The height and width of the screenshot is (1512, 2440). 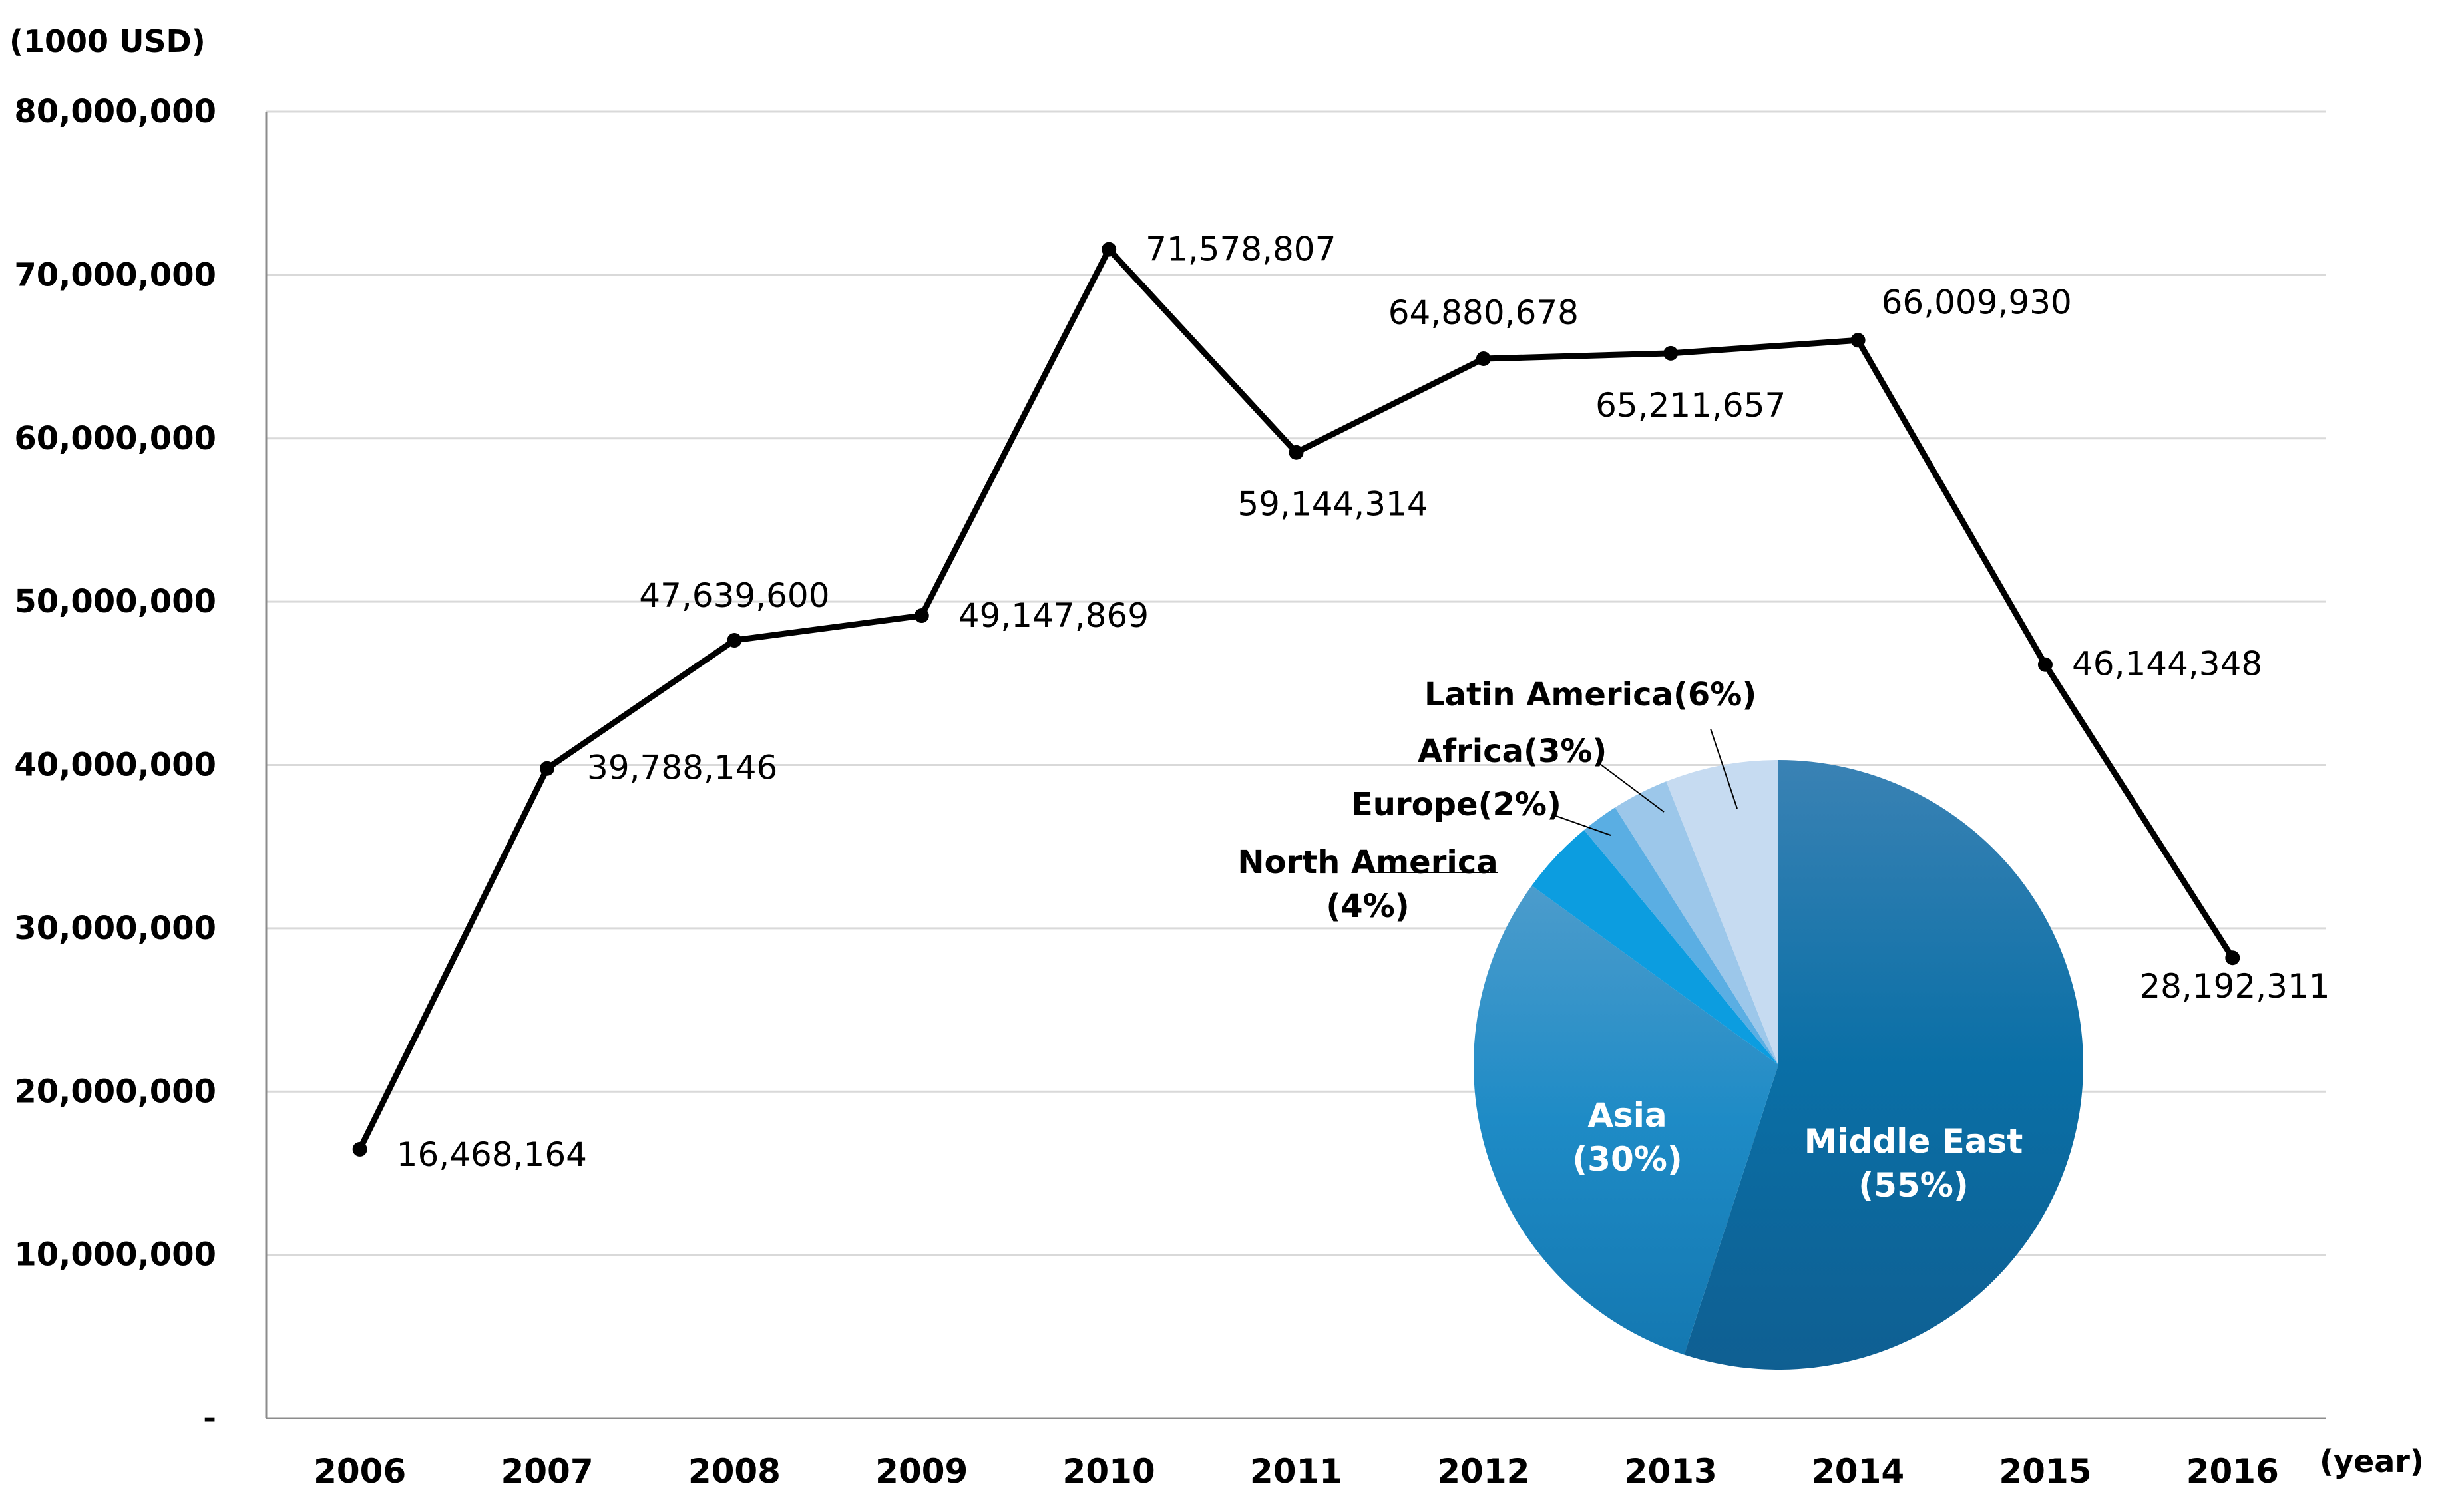 I want to click on y-tick-label: 30,000,000, so click(x=115, y=928).